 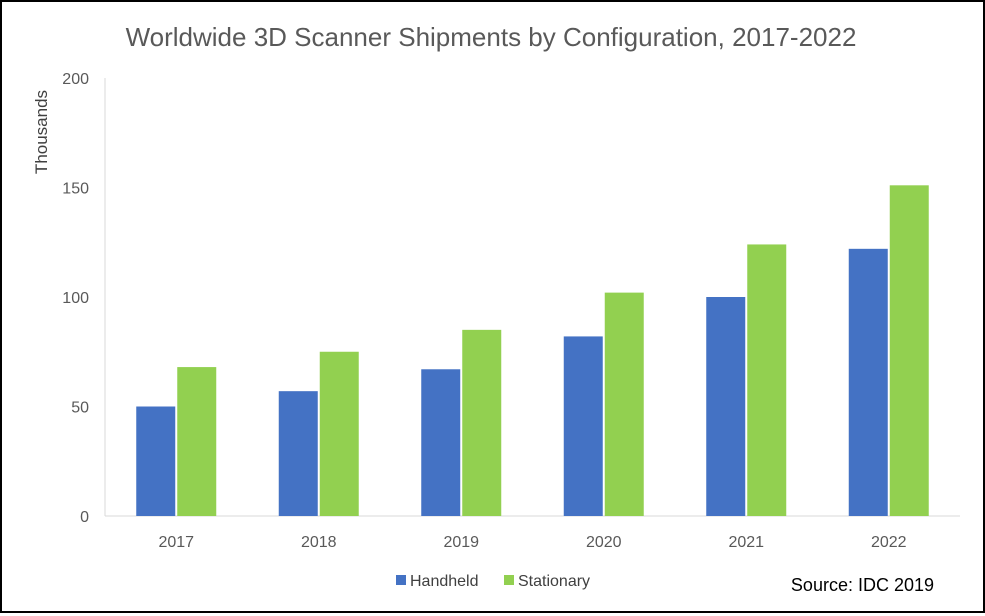 I want to click on source-note: Source: IDC 2019, so click(x=862, y=585).